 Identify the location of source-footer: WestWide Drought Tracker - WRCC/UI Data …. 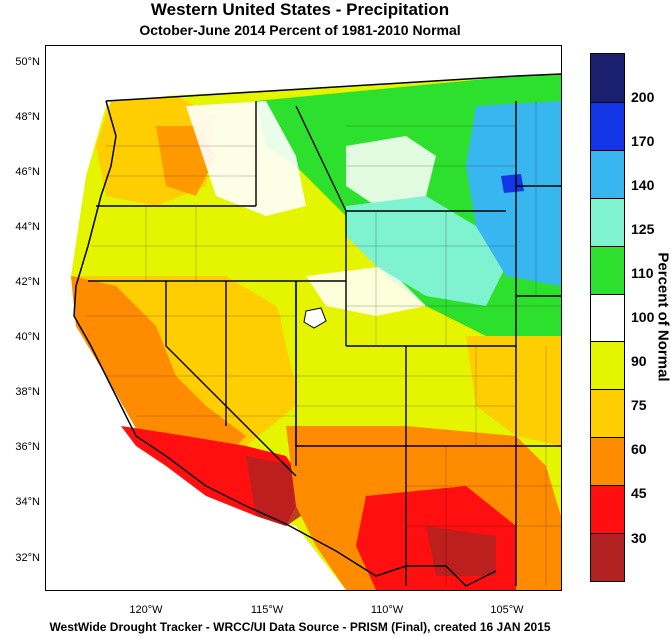
(300, 627).